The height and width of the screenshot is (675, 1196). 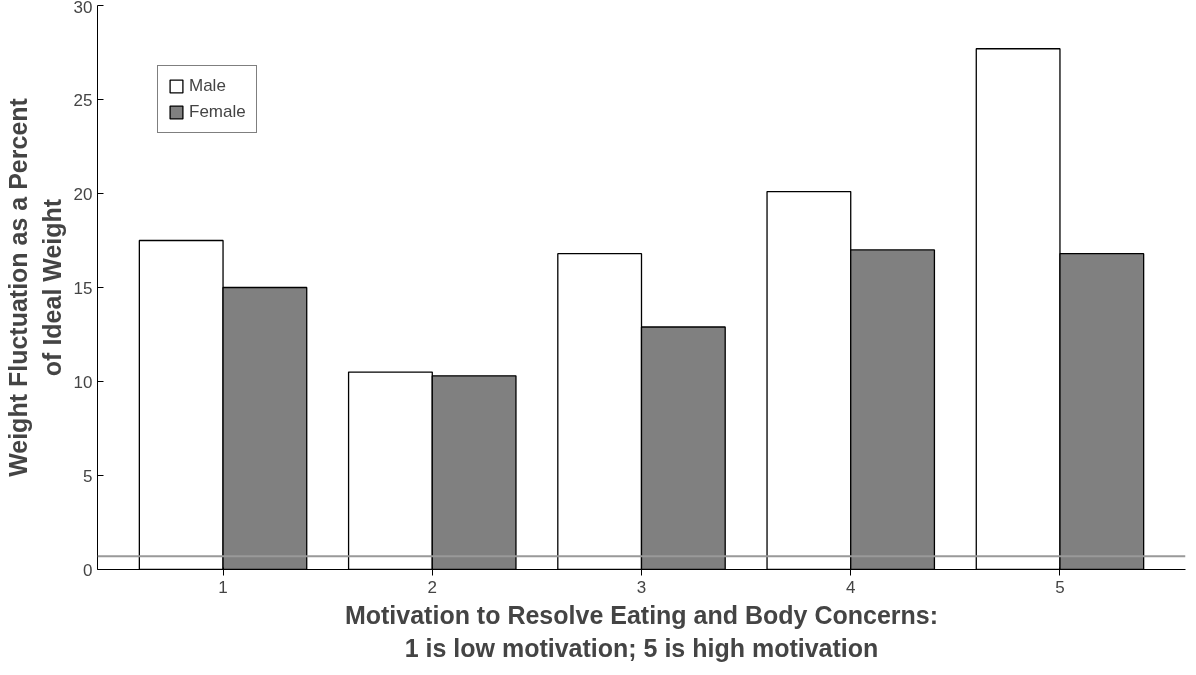 What do you see at coordinates (223, 587) in the screenshot?
I see `x-tick-label: 1` at bounding box center [223, 587].